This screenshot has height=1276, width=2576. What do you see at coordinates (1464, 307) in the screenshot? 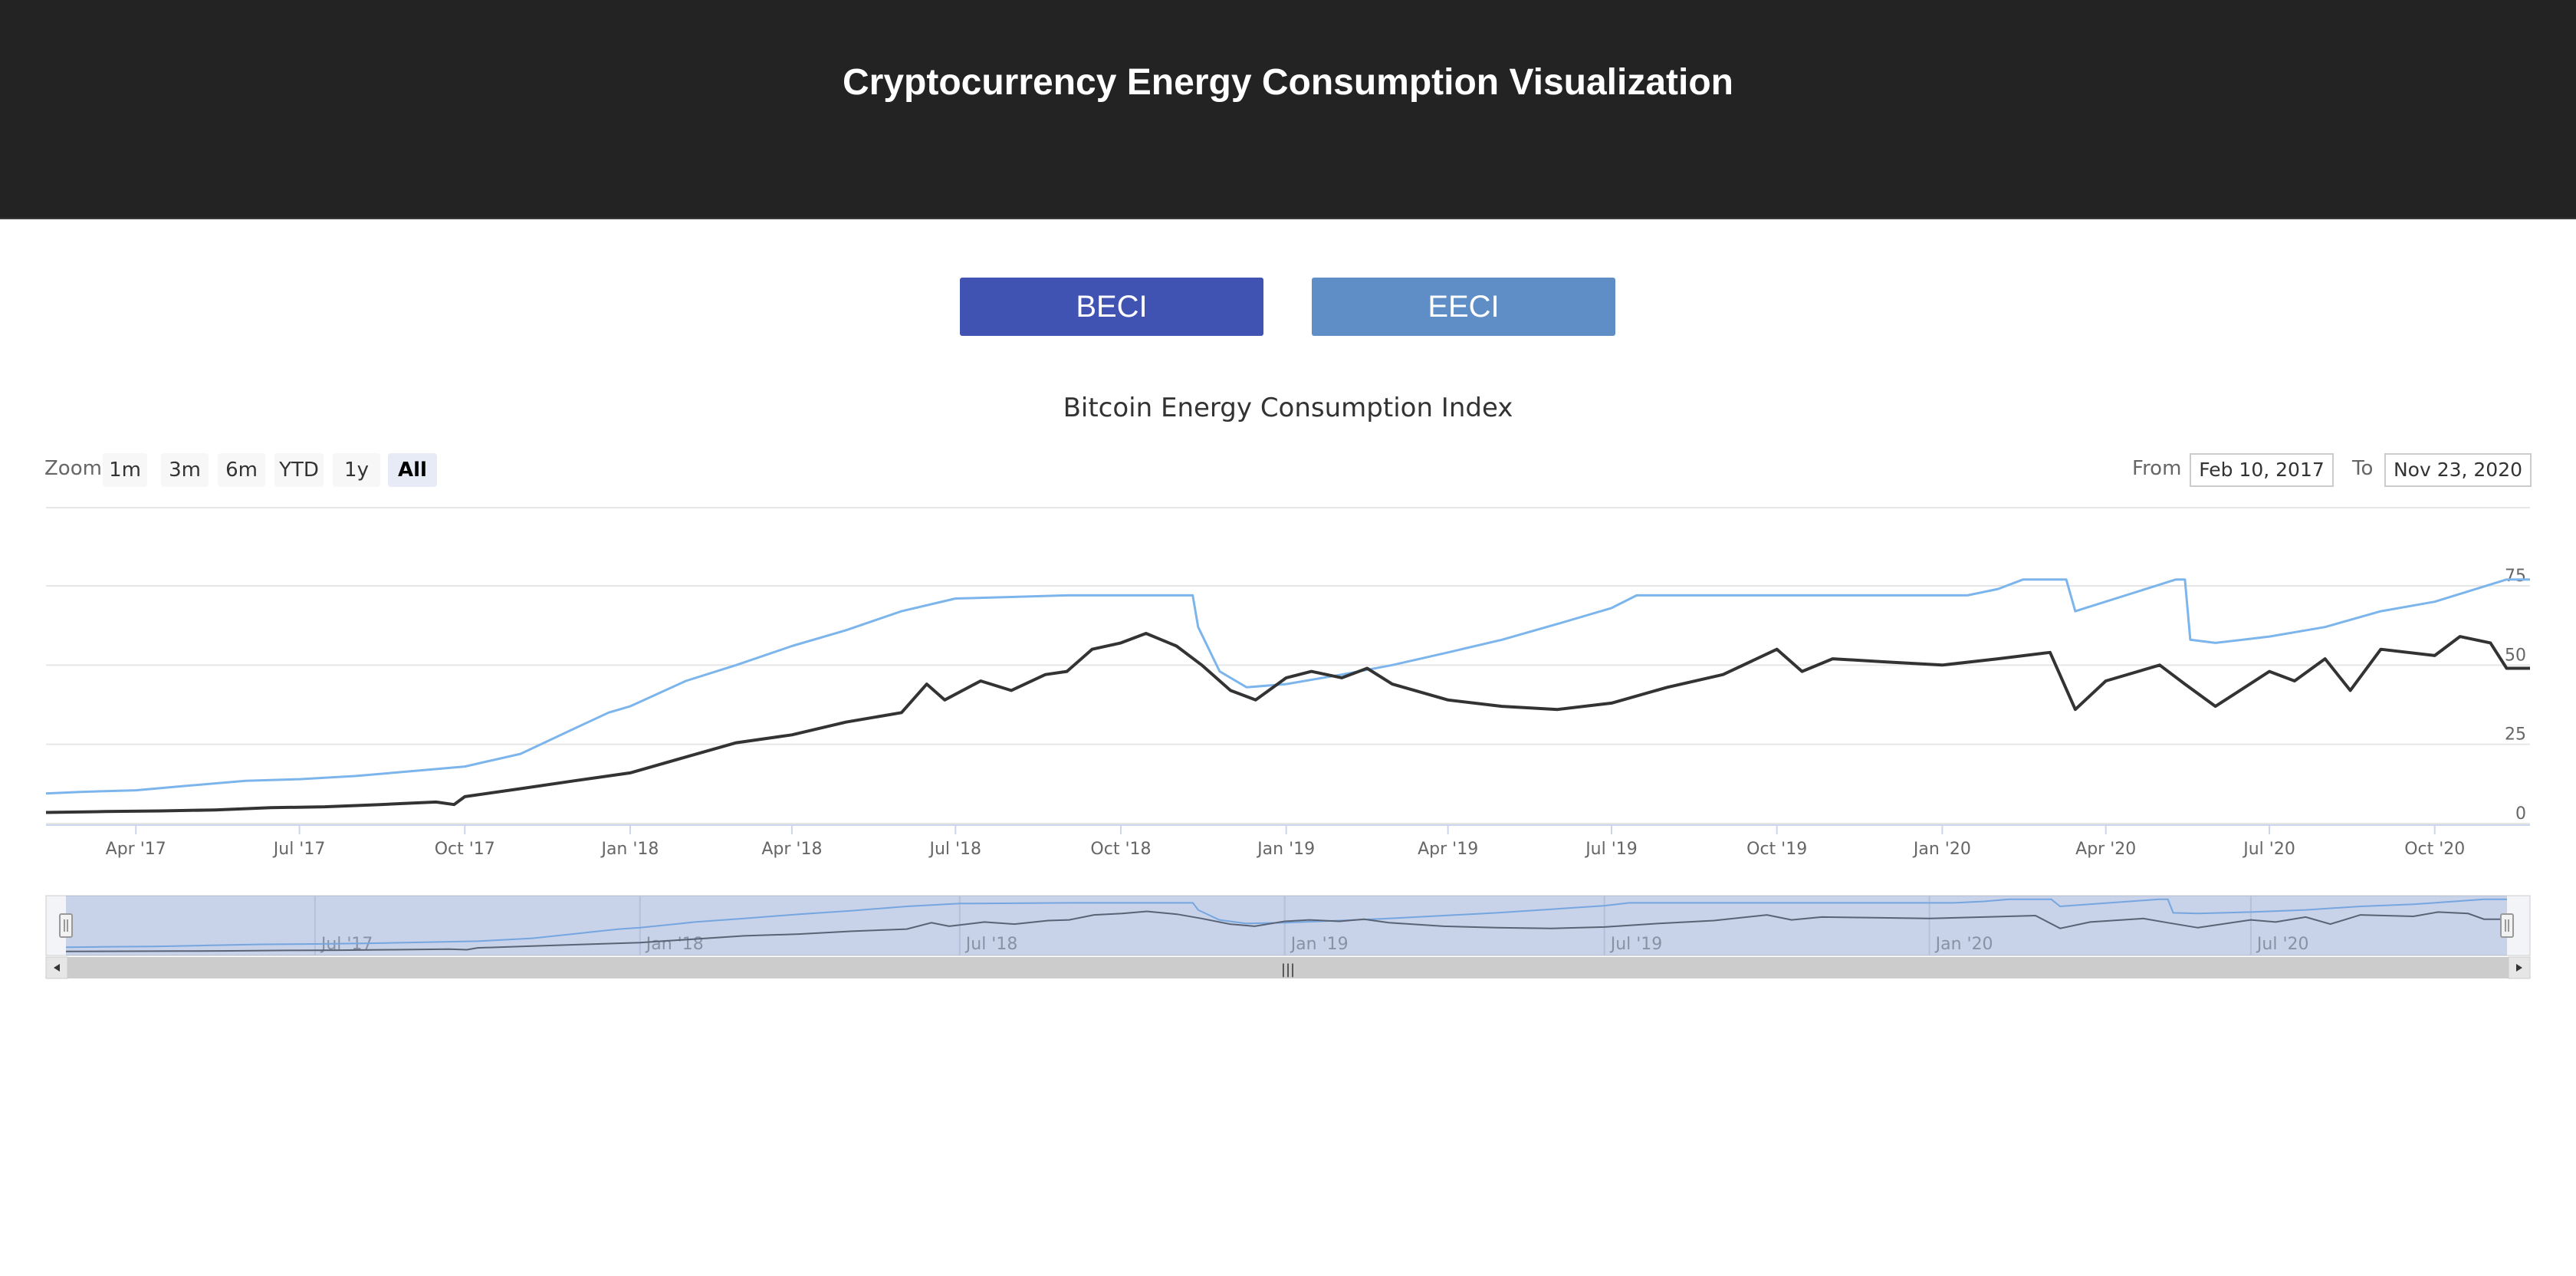
I see `eeci-button: EECI` at bounding box center [1464, 307].